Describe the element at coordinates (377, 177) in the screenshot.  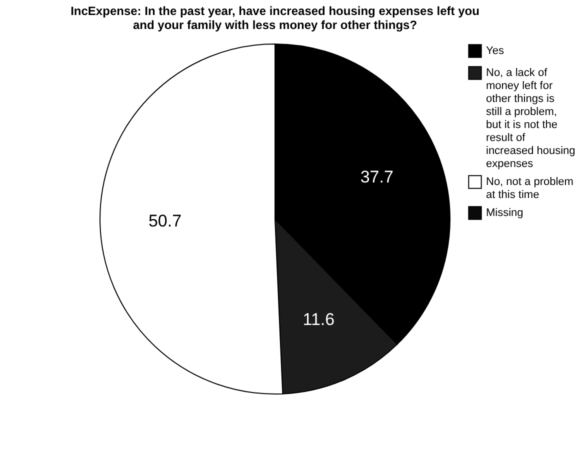
I see `data-label: 37.7` at that location.